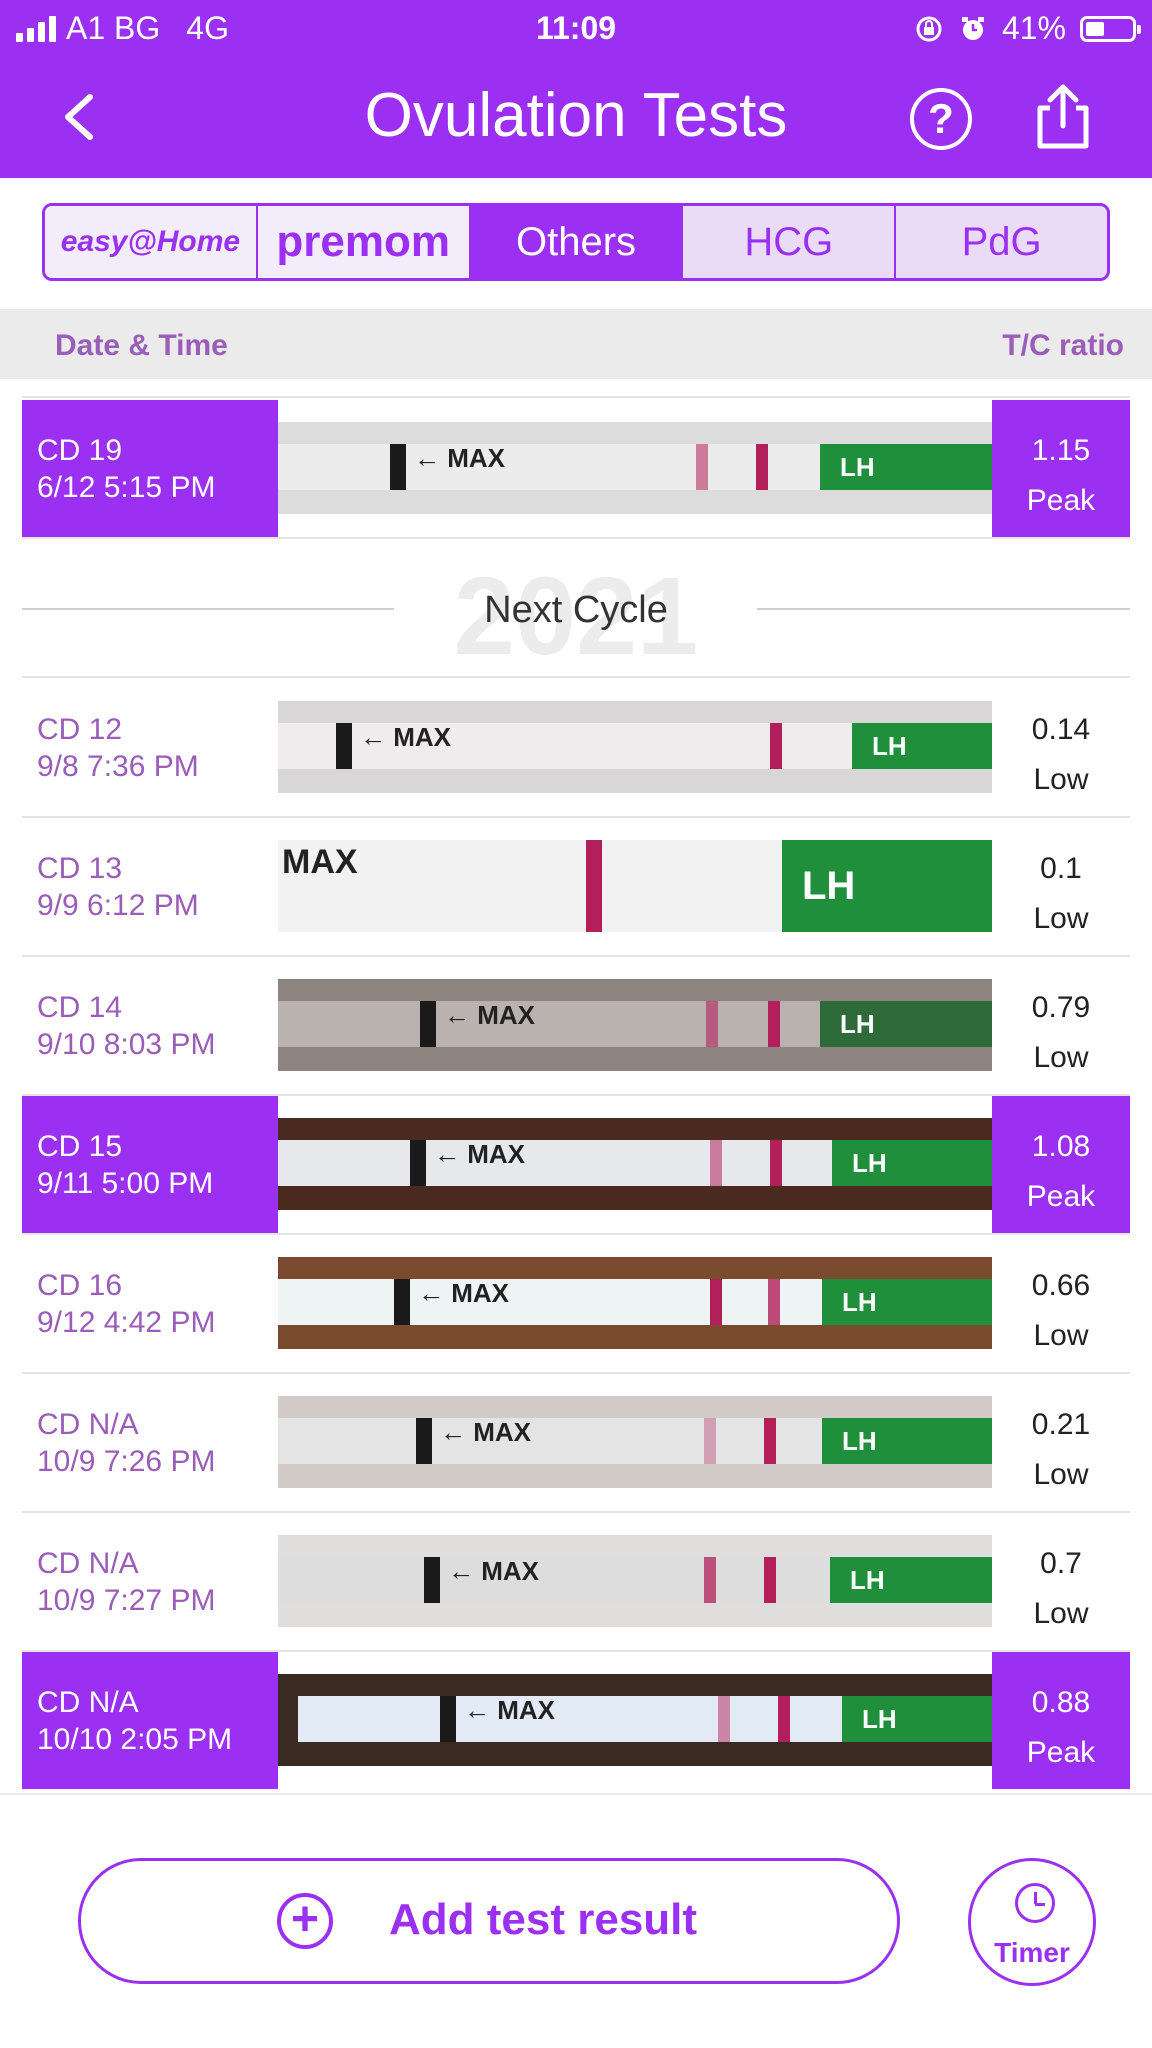 Image resolution: width=1152 pixels, height=2048 pixels. Describe the element at coordinates (118, 905) in the screenshot. I see `test-datetime: 9/9 6:12 PM` at that location.